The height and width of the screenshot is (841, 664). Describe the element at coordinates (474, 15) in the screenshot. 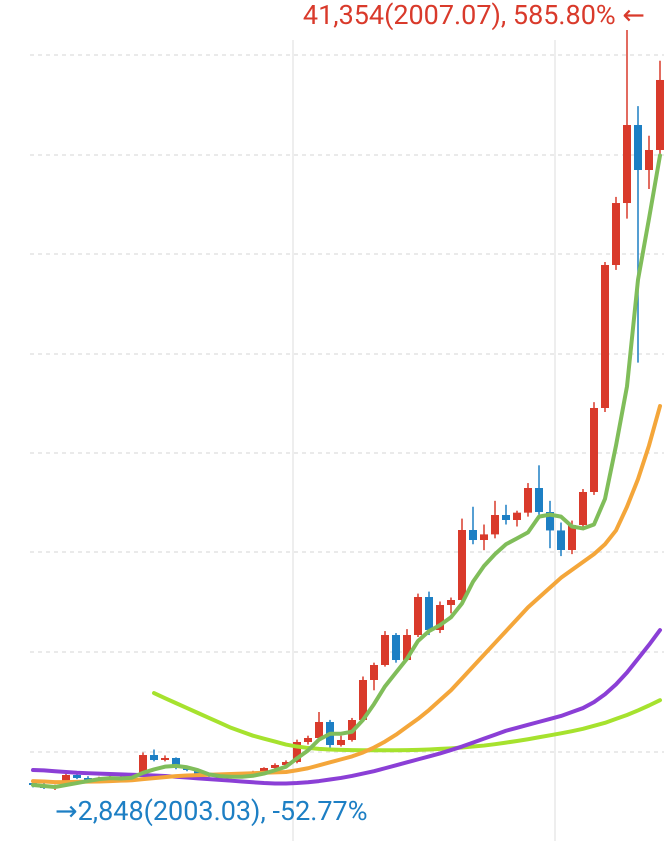

I see `high-annotation: 41,354(2007.07), 585.80% ←` at that location.